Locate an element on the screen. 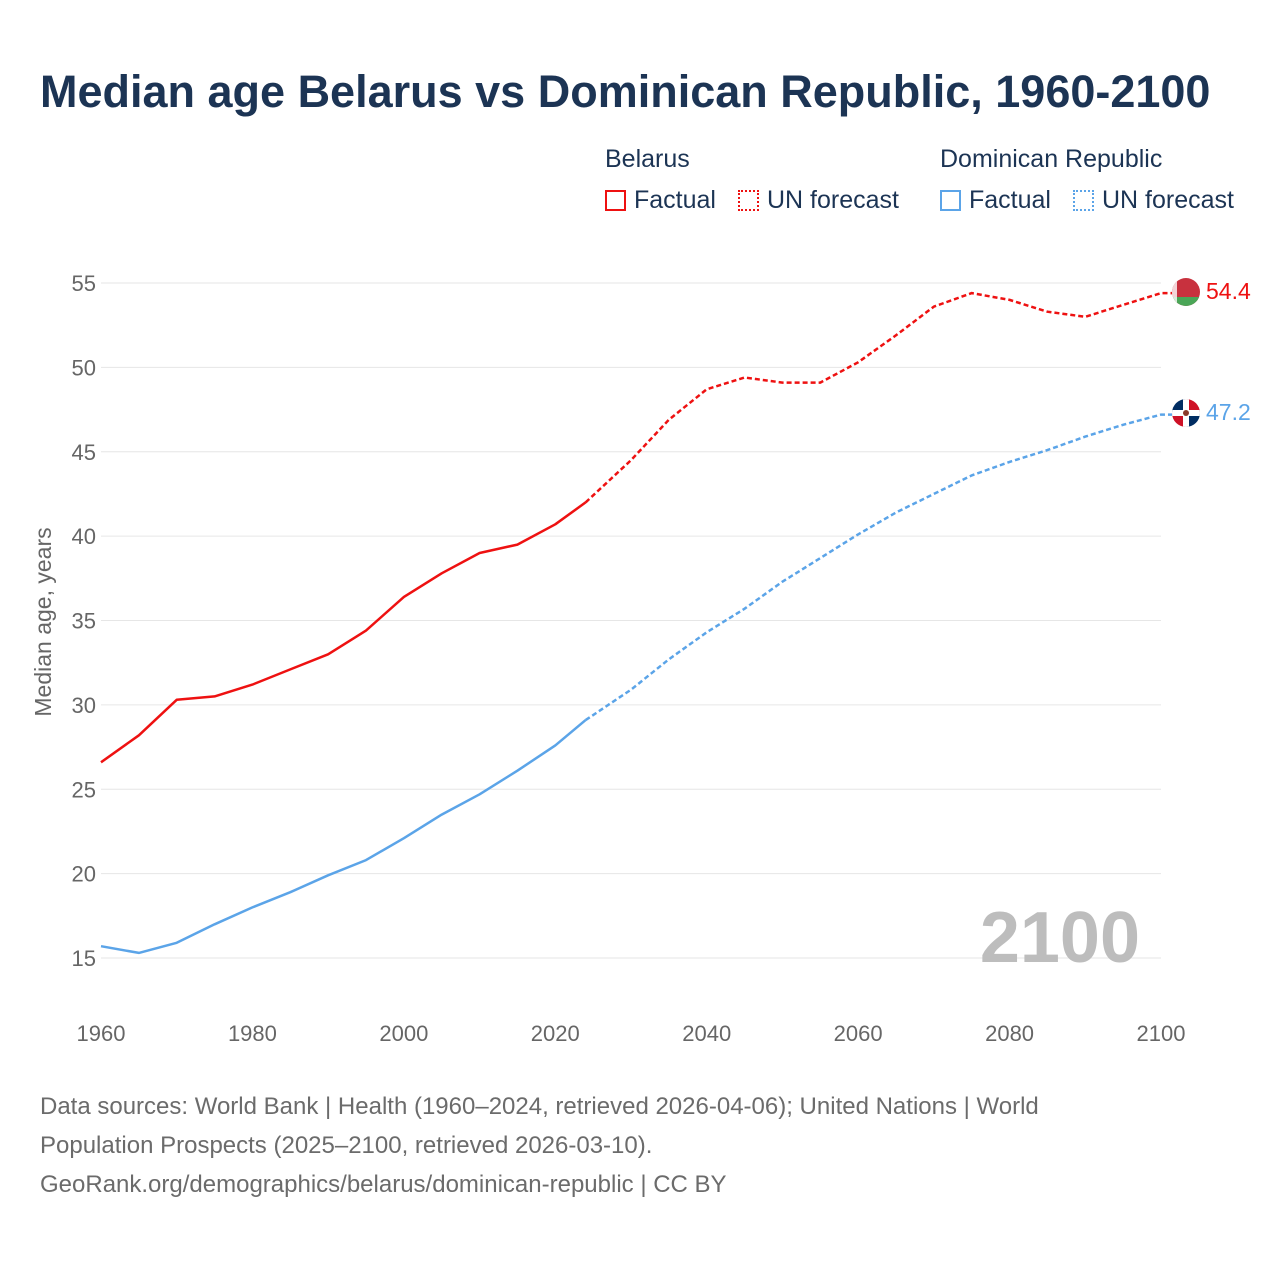 The height and width of the screenshot is (1280, 1280). legend-belarus-factual: Factual is located at coordinates (660, 200).